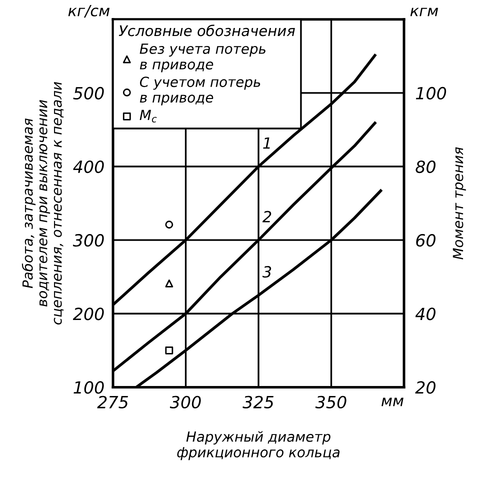  Describe the element at coordinates (425, 387) in the screenshot. I see `y2-tick-label: 20` at that location.